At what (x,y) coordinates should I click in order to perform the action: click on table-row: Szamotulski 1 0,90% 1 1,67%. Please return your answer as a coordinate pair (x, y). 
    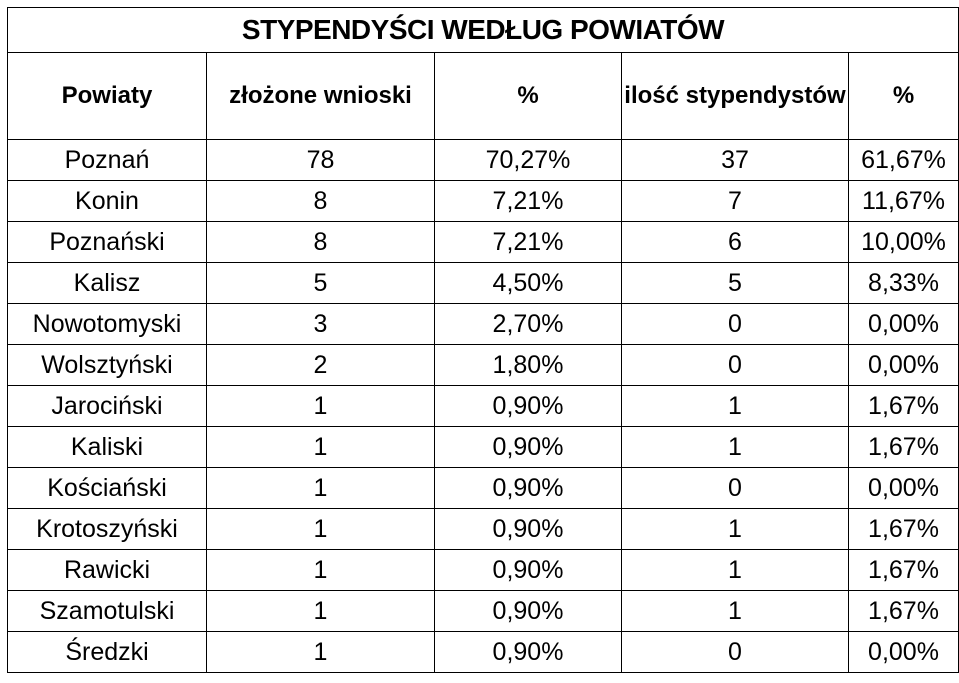
    Looking at the image, I should click on (483, 611).